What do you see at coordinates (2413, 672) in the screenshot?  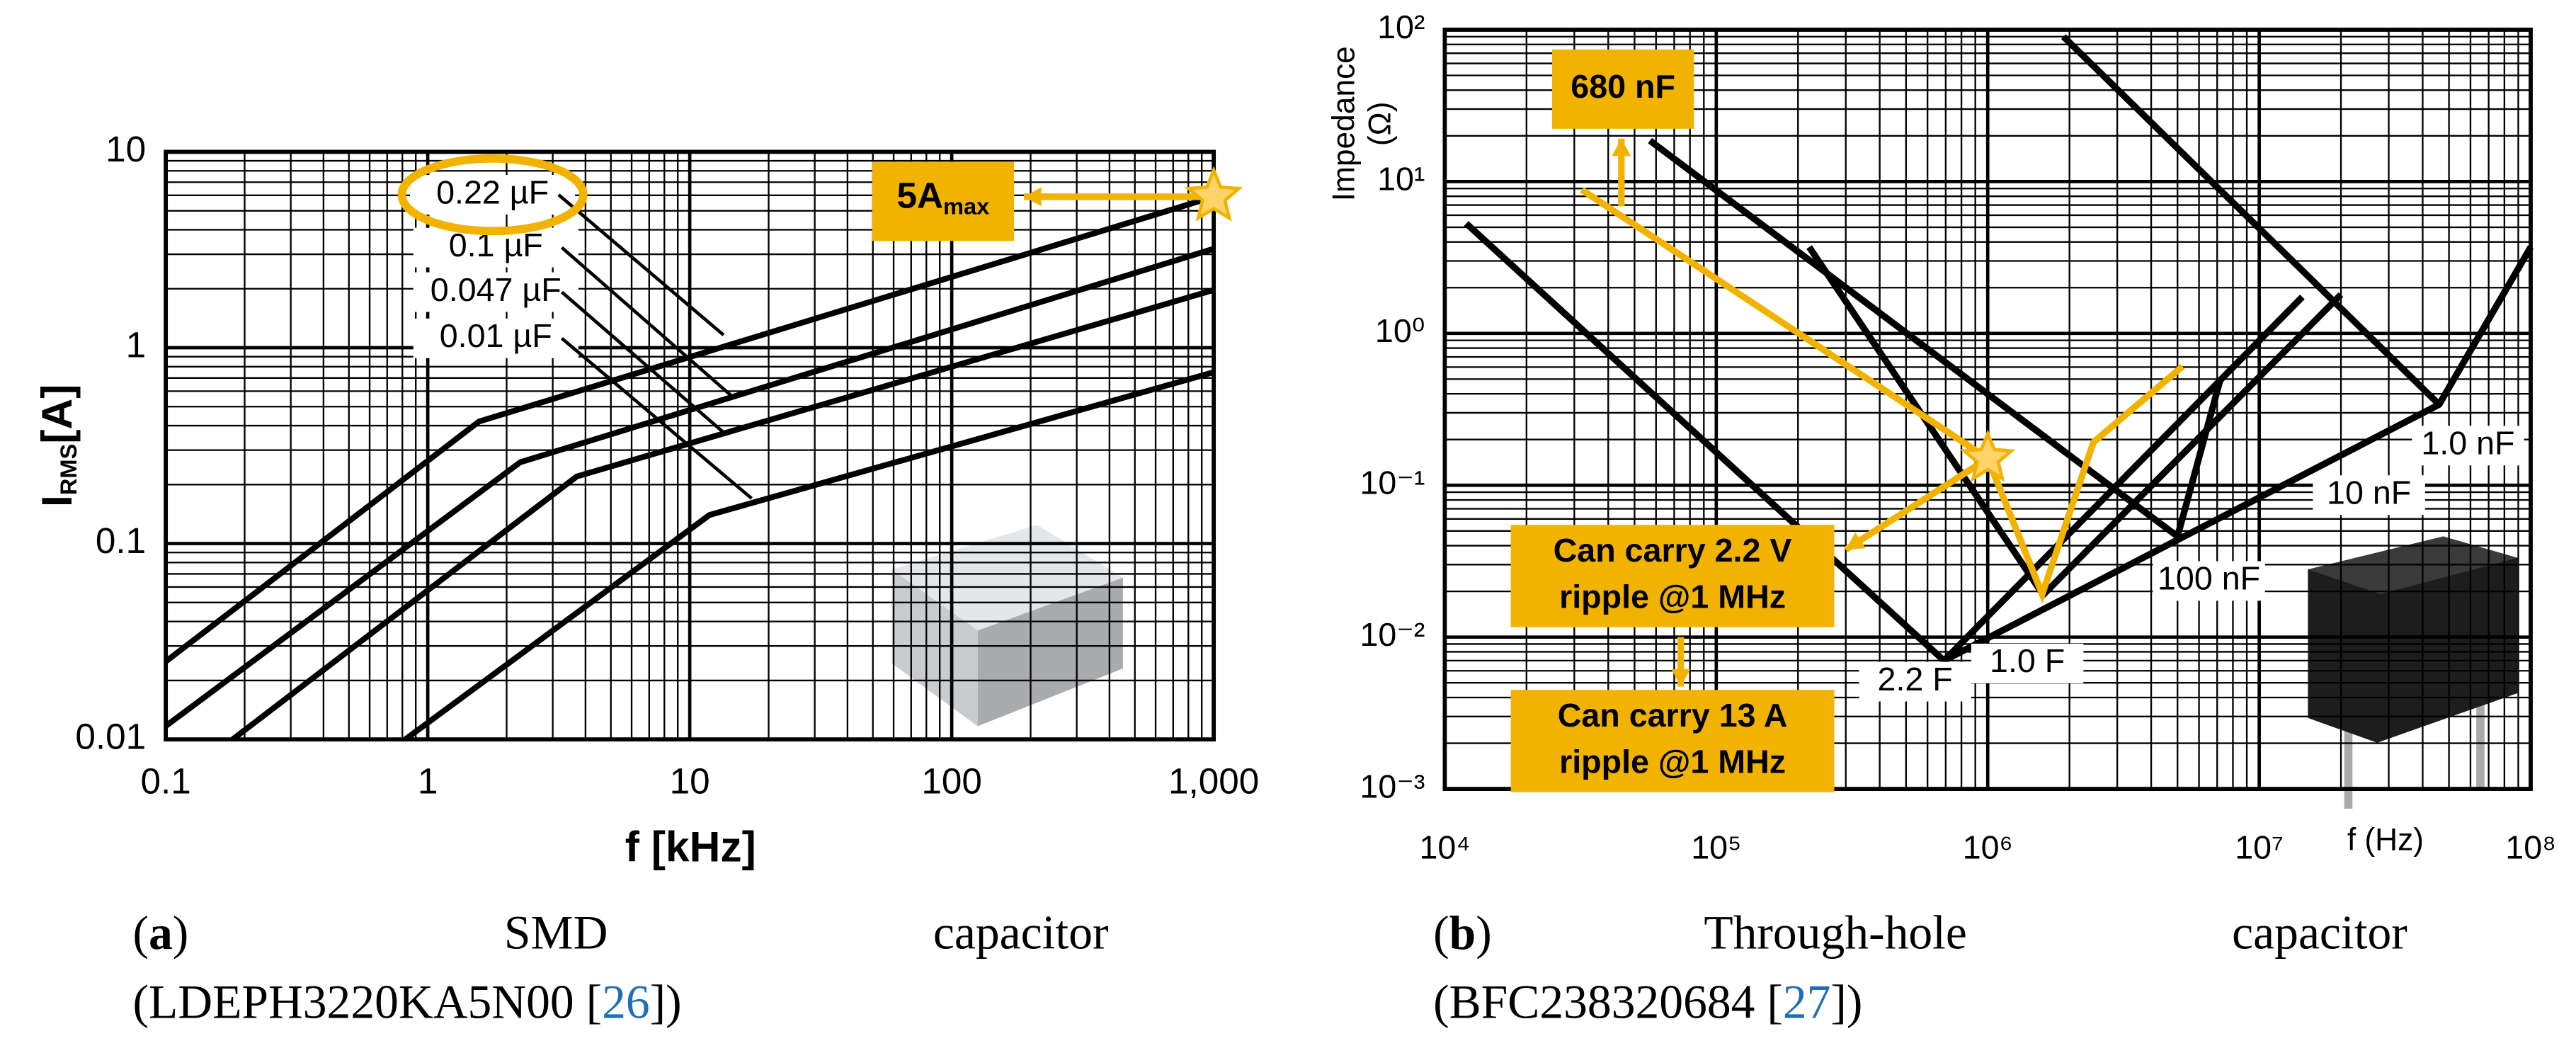 I see `through-hole-photo` at bounding box center [2413, 672].